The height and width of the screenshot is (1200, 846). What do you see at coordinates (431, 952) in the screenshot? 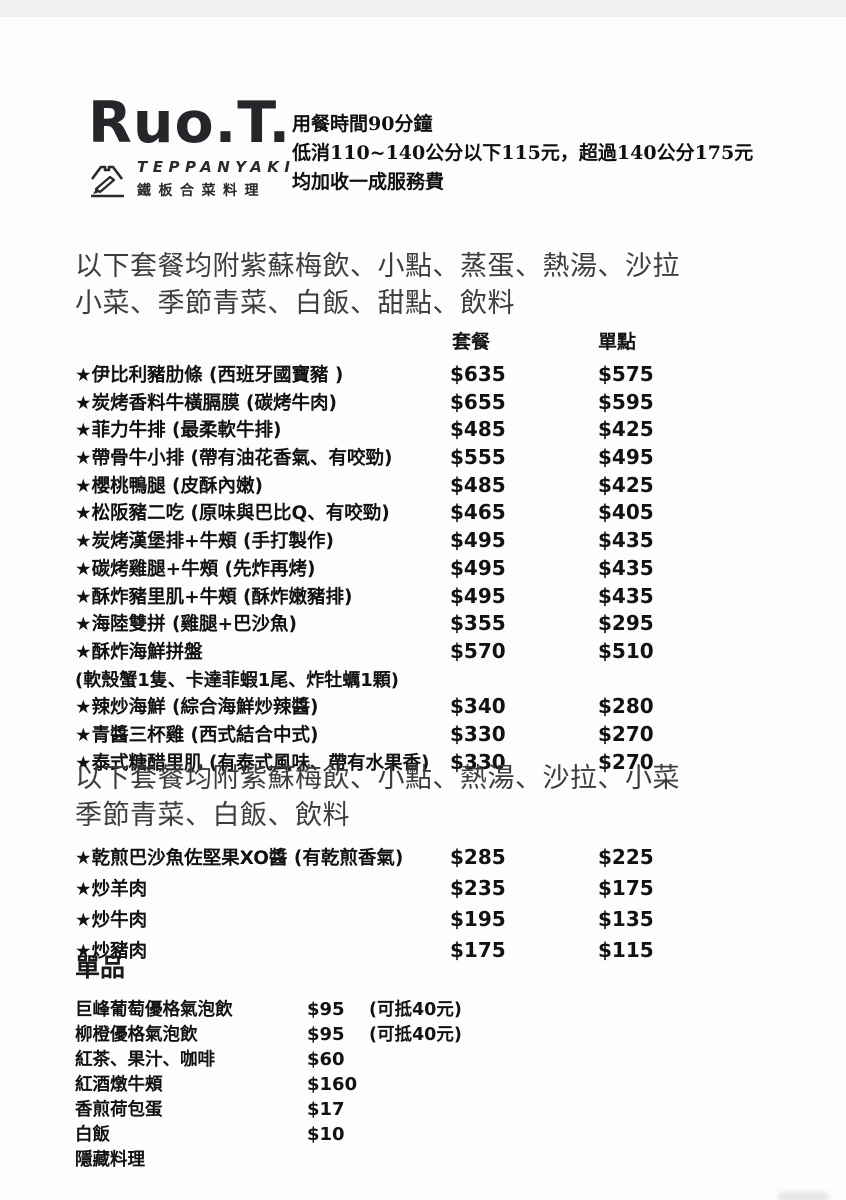
I see `menu-item-row: ★炒豬肉 $175 $115` at bounding box center [431, 952].